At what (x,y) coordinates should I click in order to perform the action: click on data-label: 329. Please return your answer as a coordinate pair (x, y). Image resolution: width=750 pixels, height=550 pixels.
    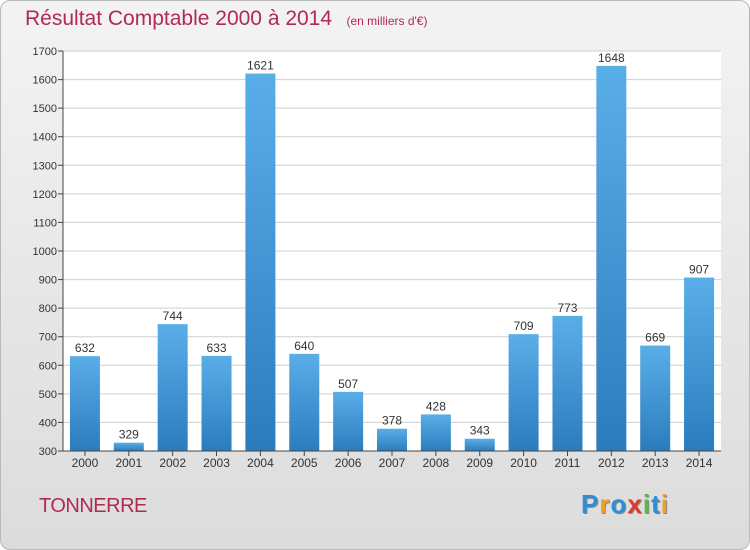
    Looking at the image, I should click on (129, 435).